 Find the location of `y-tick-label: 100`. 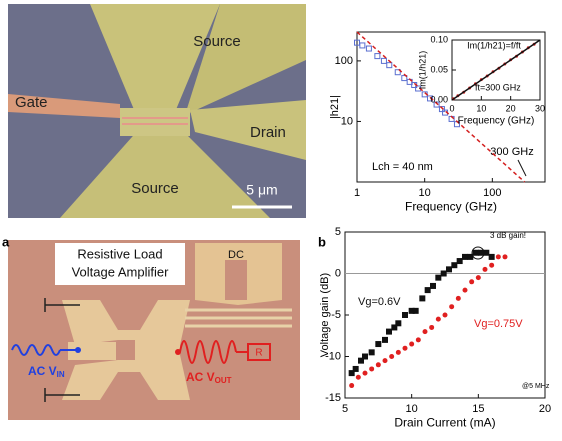

y-tick-label: 100 is located at coordinates (344, 61).